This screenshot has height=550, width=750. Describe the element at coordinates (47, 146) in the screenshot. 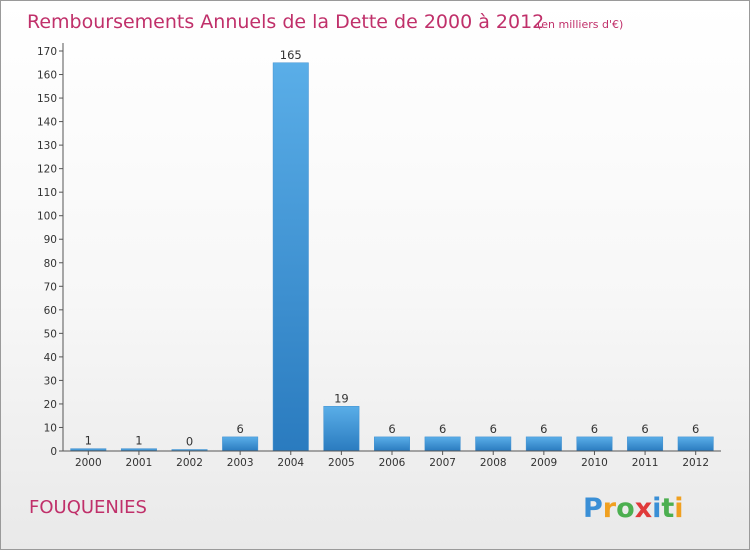

I see `y-tick-label: 130` at that location.